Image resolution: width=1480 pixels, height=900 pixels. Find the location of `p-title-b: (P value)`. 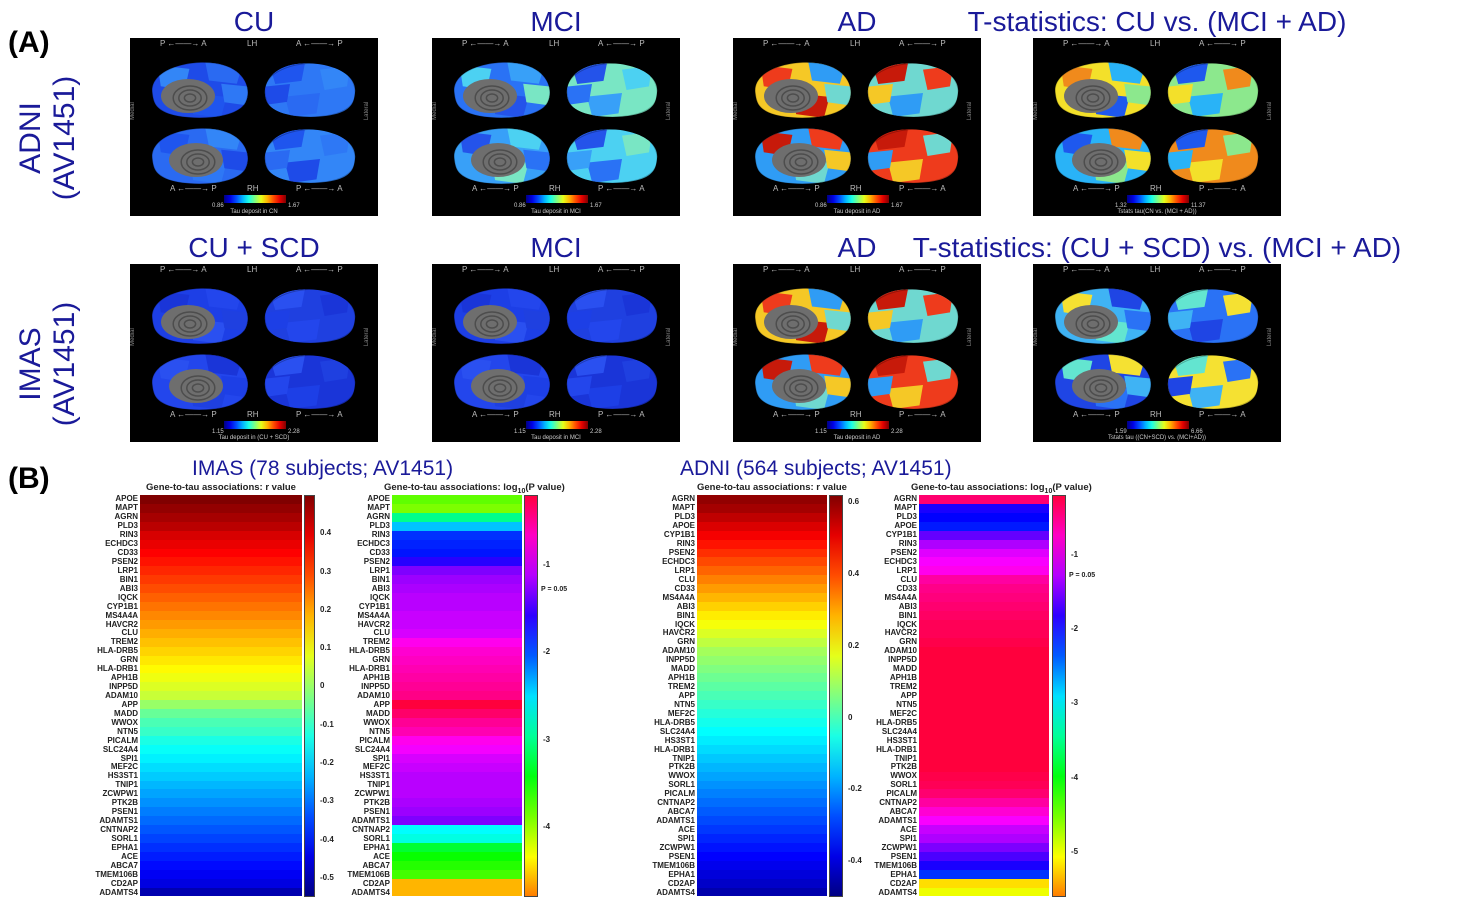

p-title-b: (P value) is located at coordinates (1072, 487).